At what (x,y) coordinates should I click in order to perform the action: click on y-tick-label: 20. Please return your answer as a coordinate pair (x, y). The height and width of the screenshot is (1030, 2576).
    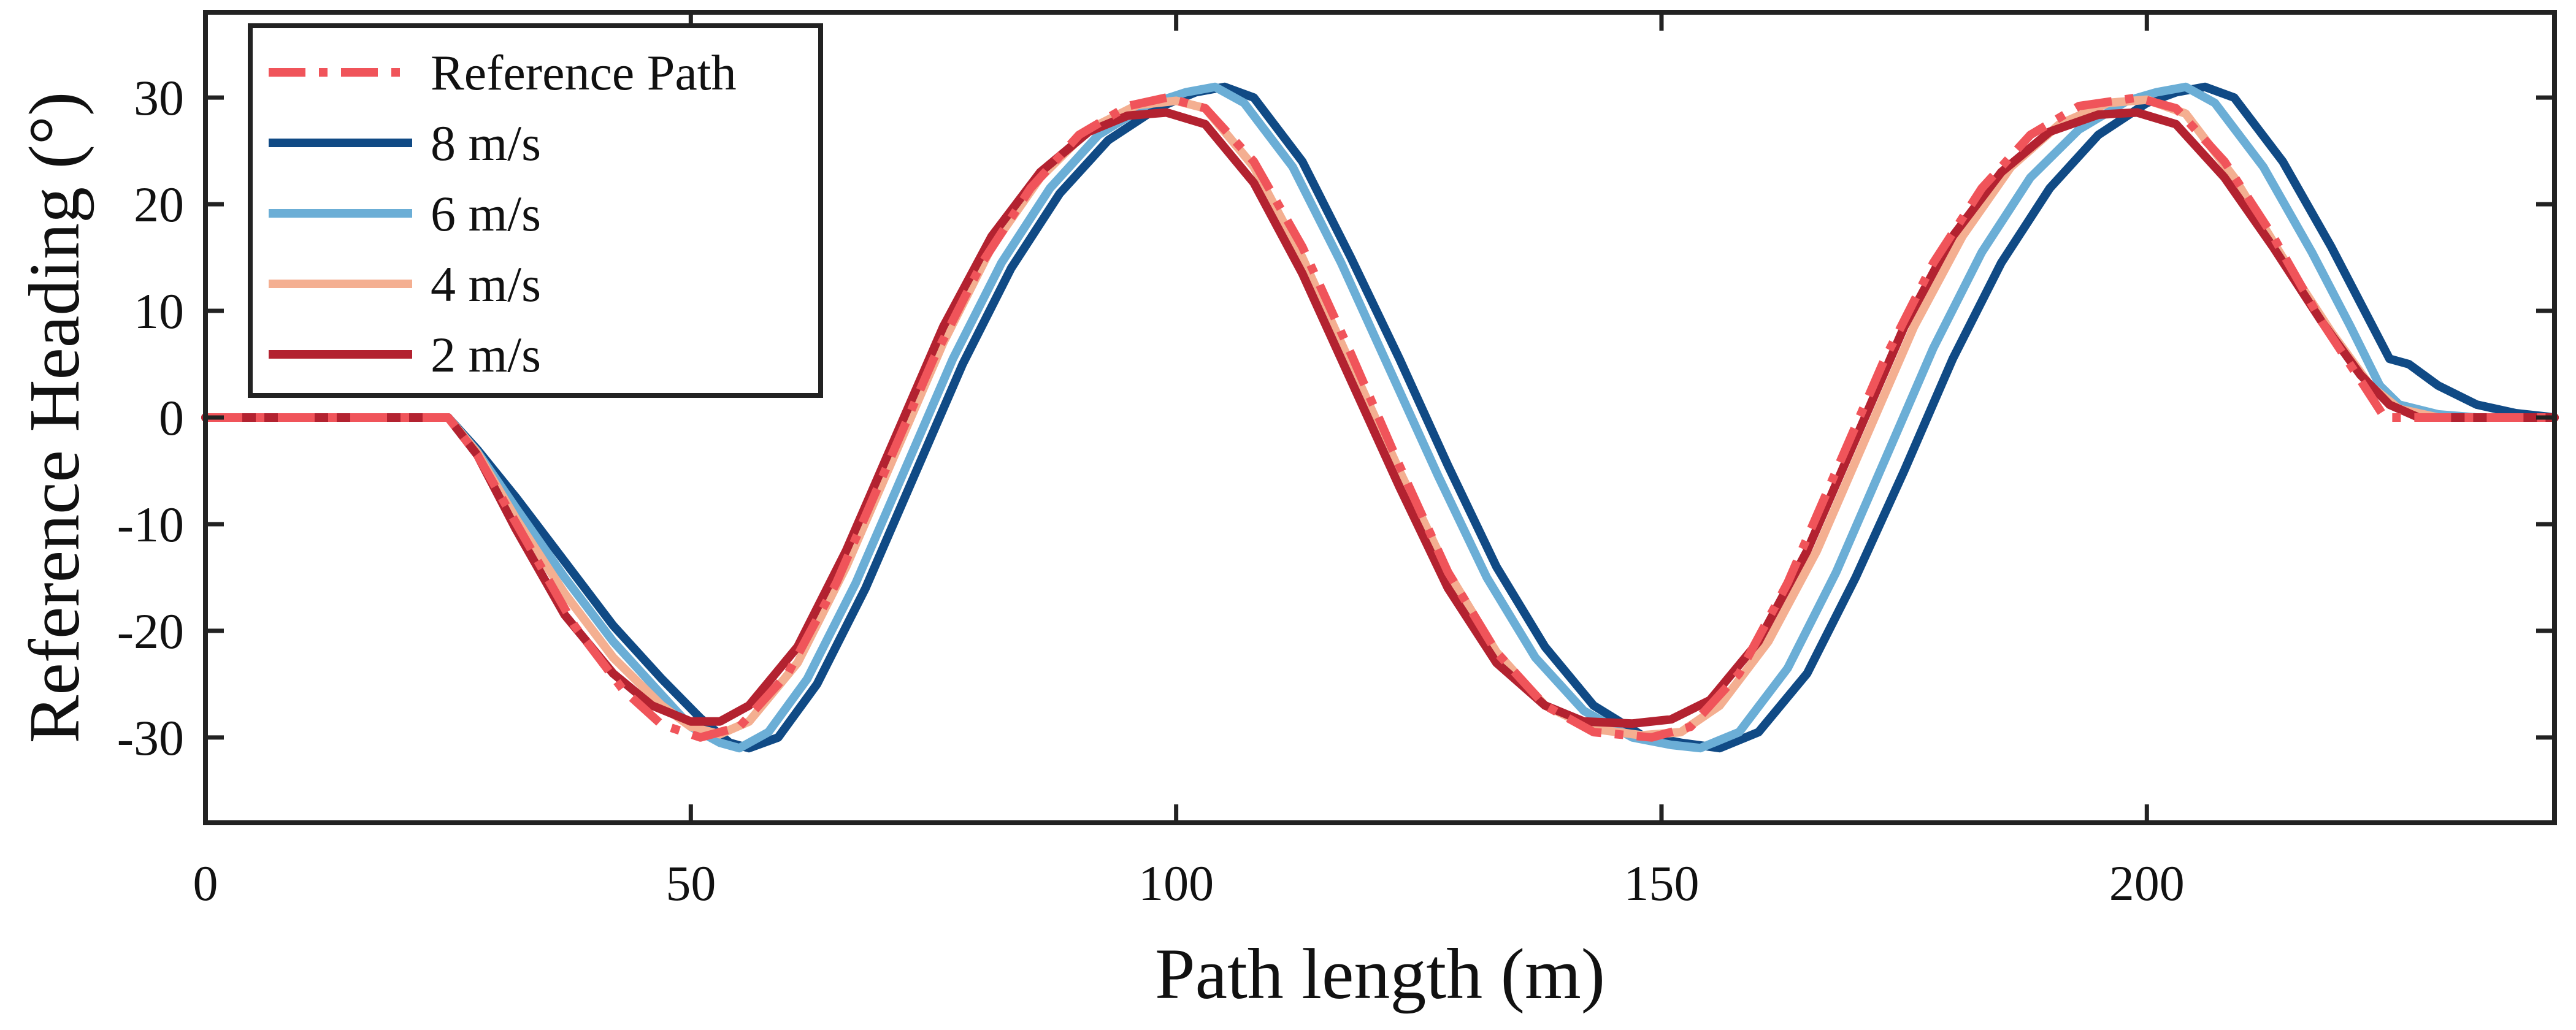
    Looking at the image, I should click on (159, 204).